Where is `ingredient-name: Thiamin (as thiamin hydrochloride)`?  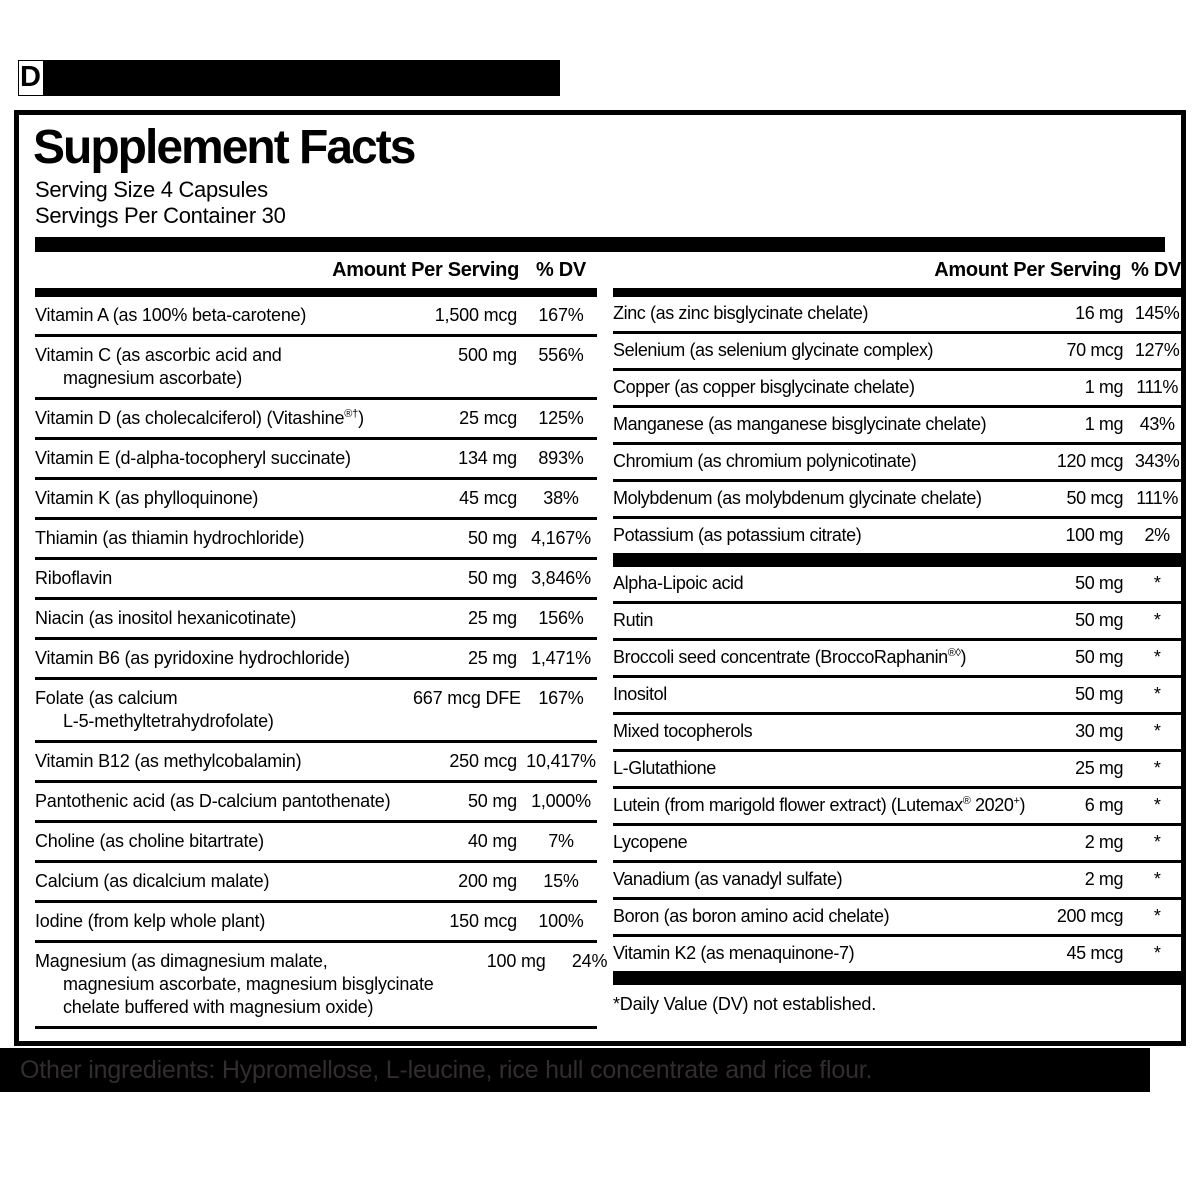 ingredient-name: Thiamin (as thiamin hydrochloride) is located at coordinates (170, 538).